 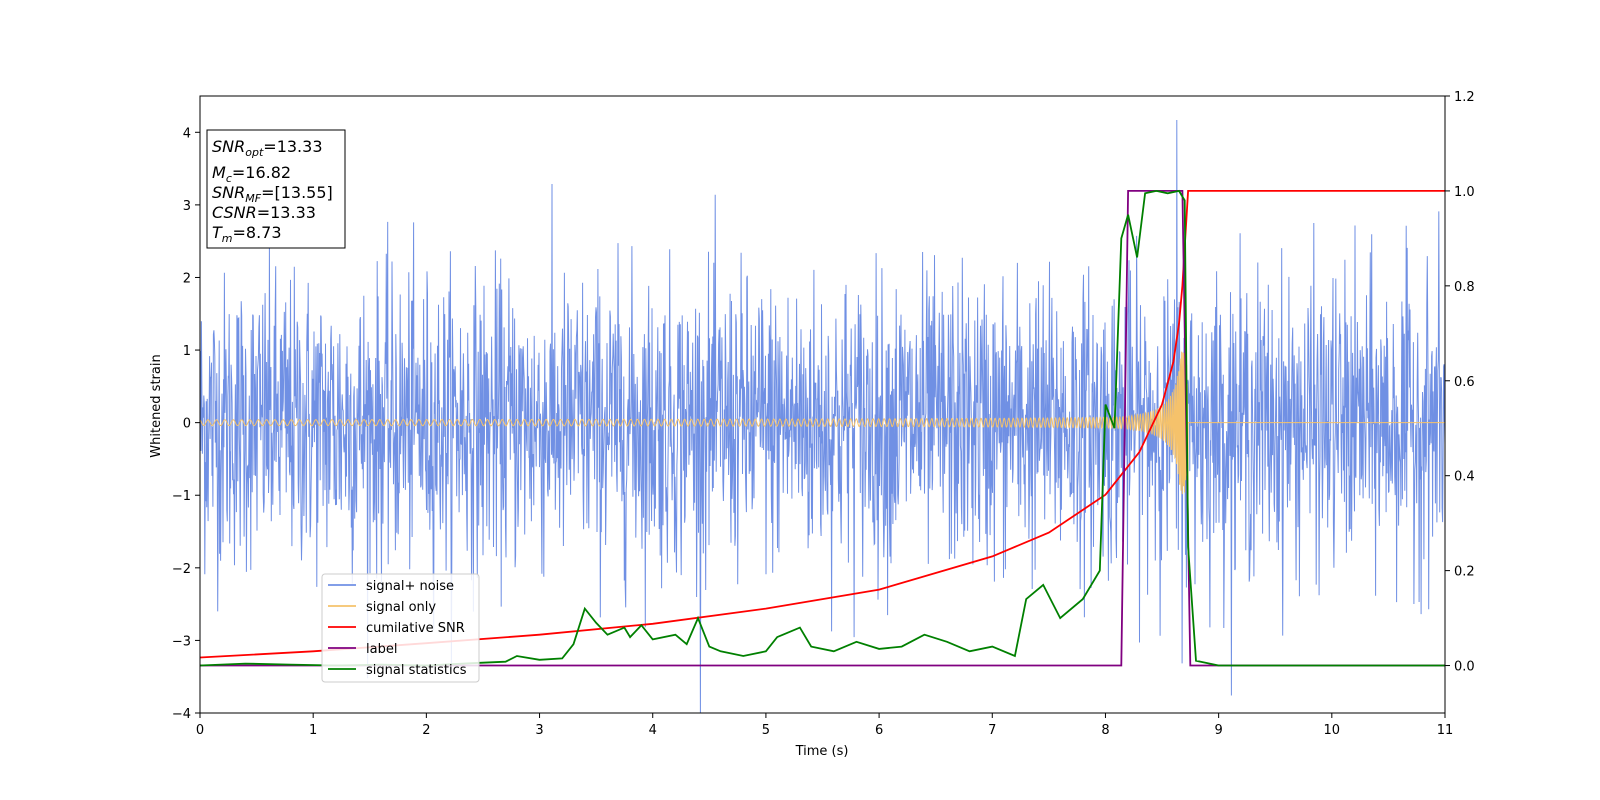 What do you see at coordinates (1464, 572) in the screenshot?
I see `y-right-tick-label: 0.2` at bounding box center [1464, 572].